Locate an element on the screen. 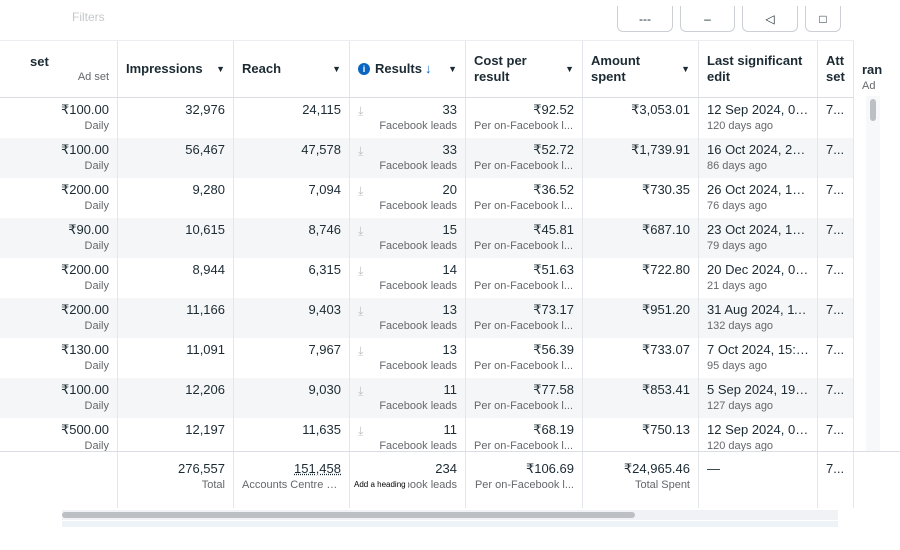 Image resolution: width=900 pixels, height=550 pixels. col-header-last-edit-label: Last significant edit is located at coordinates (755, 68).